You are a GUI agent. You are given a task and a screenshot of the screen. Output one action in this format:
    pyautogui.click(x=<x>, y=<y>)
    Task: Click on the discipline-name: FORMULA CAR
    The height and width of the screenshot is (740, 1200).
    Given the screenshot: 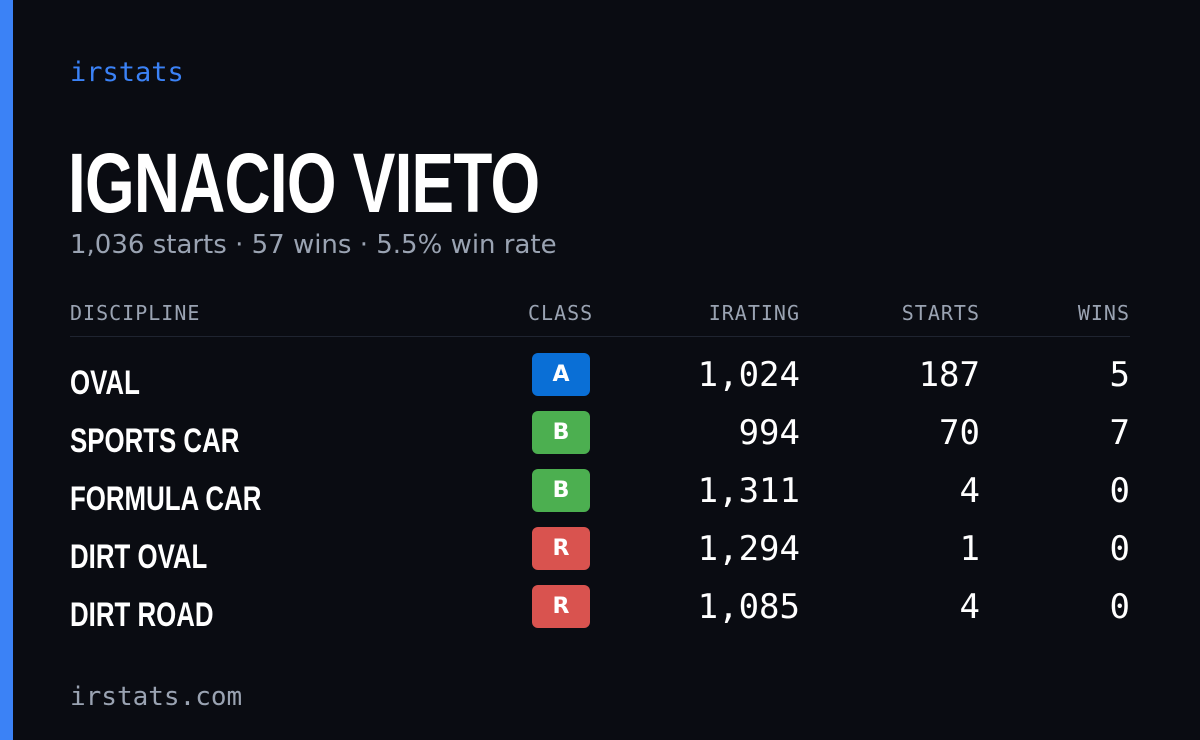 What is the action you would take?
    pyautogui.click(x=166, y=499)
    